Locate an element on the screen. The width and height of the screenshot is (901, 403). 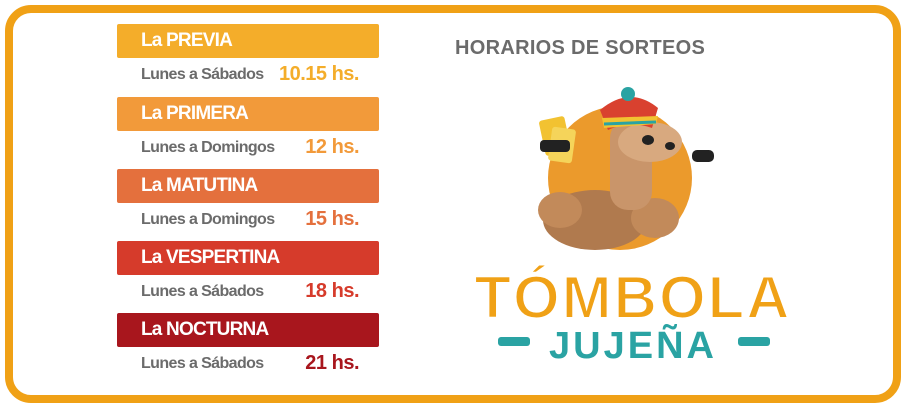
draw-time: 12 hs. is located at coordinates (332, 147).